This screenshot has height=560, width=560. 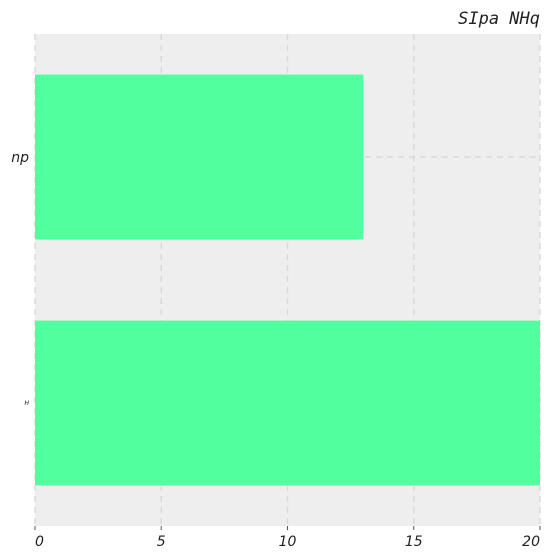 I want to click on y-axis-categories: np H, so click(x=20, y=278).